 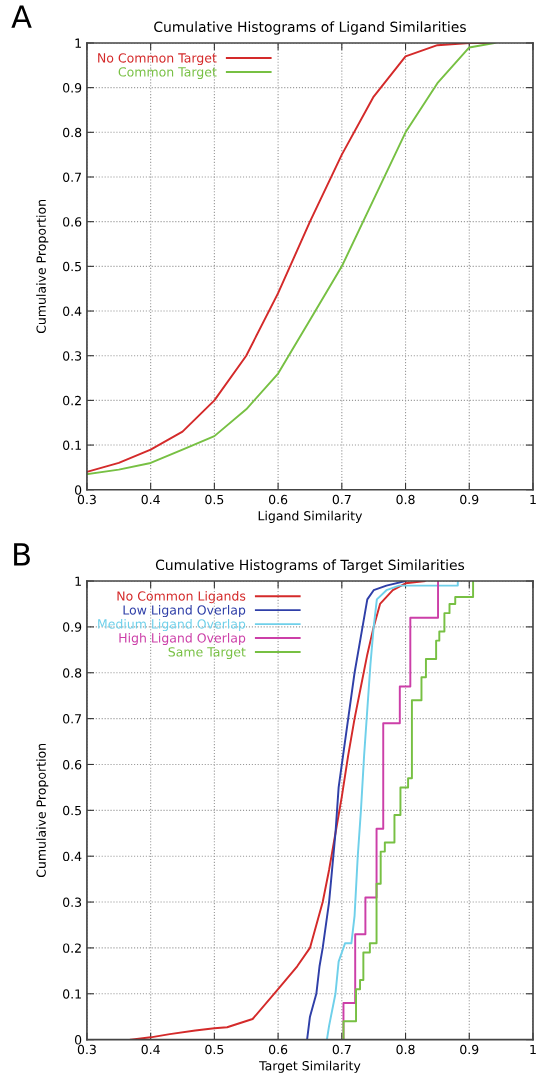 I want to click on legend-label: Same Target, so click(x=207, y=653).